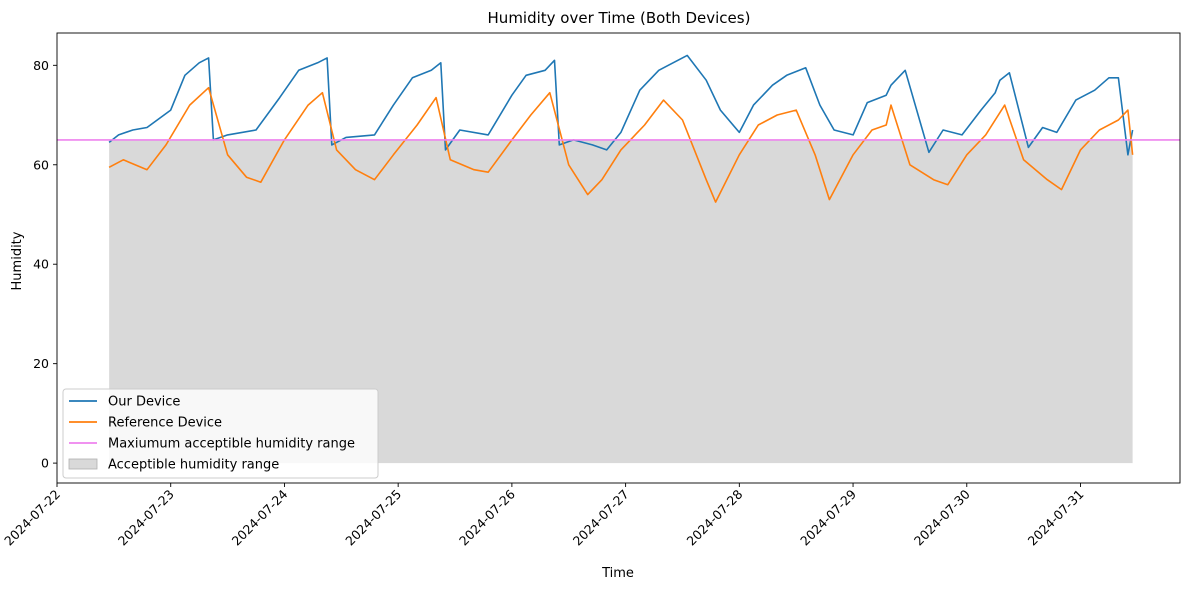  I want to click on x-tick-label: 2024-07-25, so click(373, 518).